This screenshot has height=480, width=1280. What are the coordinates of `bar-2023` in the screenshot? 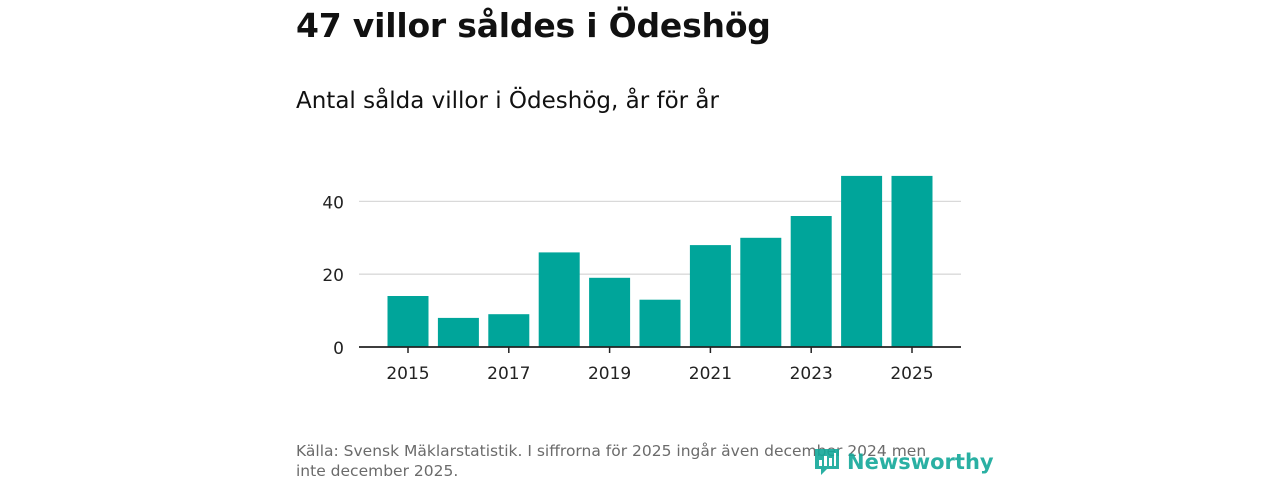 It's located at (811, 281).